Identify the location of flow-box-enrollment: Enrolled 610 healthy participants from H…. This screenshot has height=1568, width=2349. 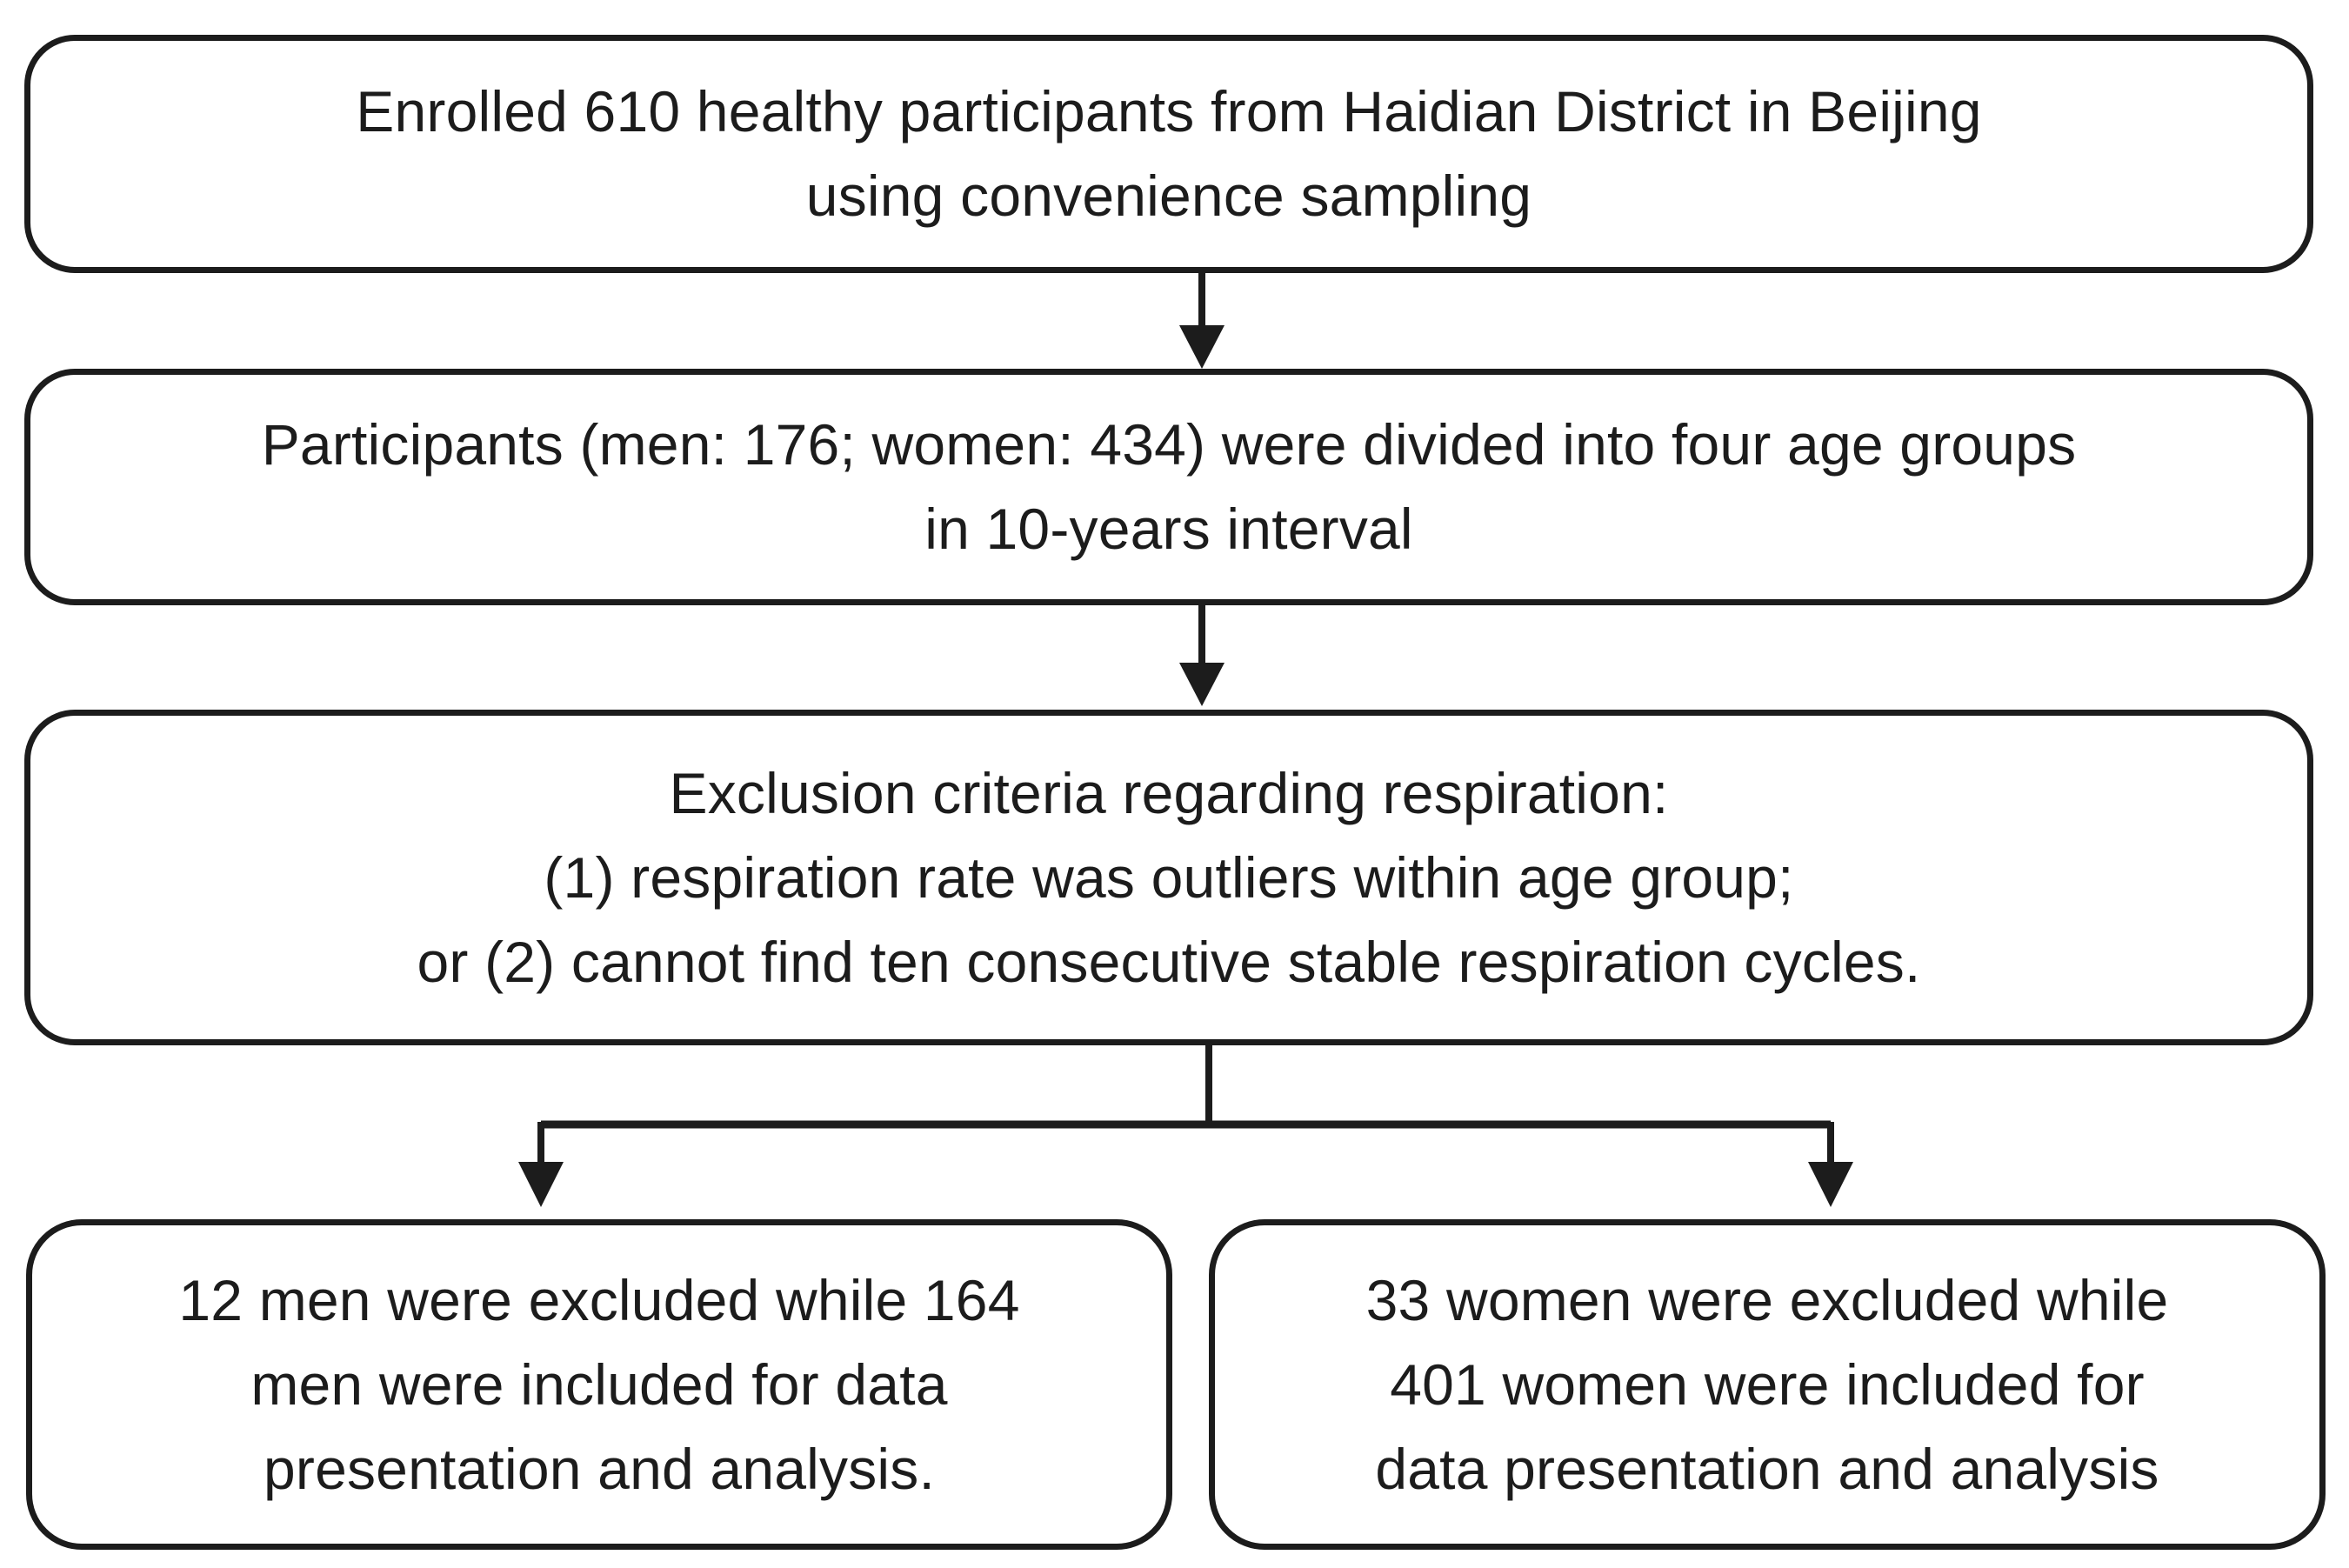
(1168, 154).